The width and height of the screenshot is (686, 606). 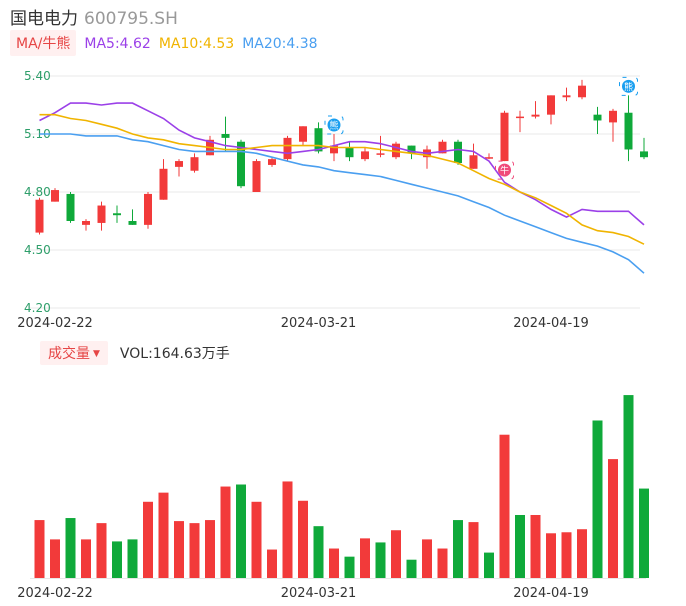 I want to click on volume-indicator-toggle: 成交量 ▼, so click(x=74, y=353).